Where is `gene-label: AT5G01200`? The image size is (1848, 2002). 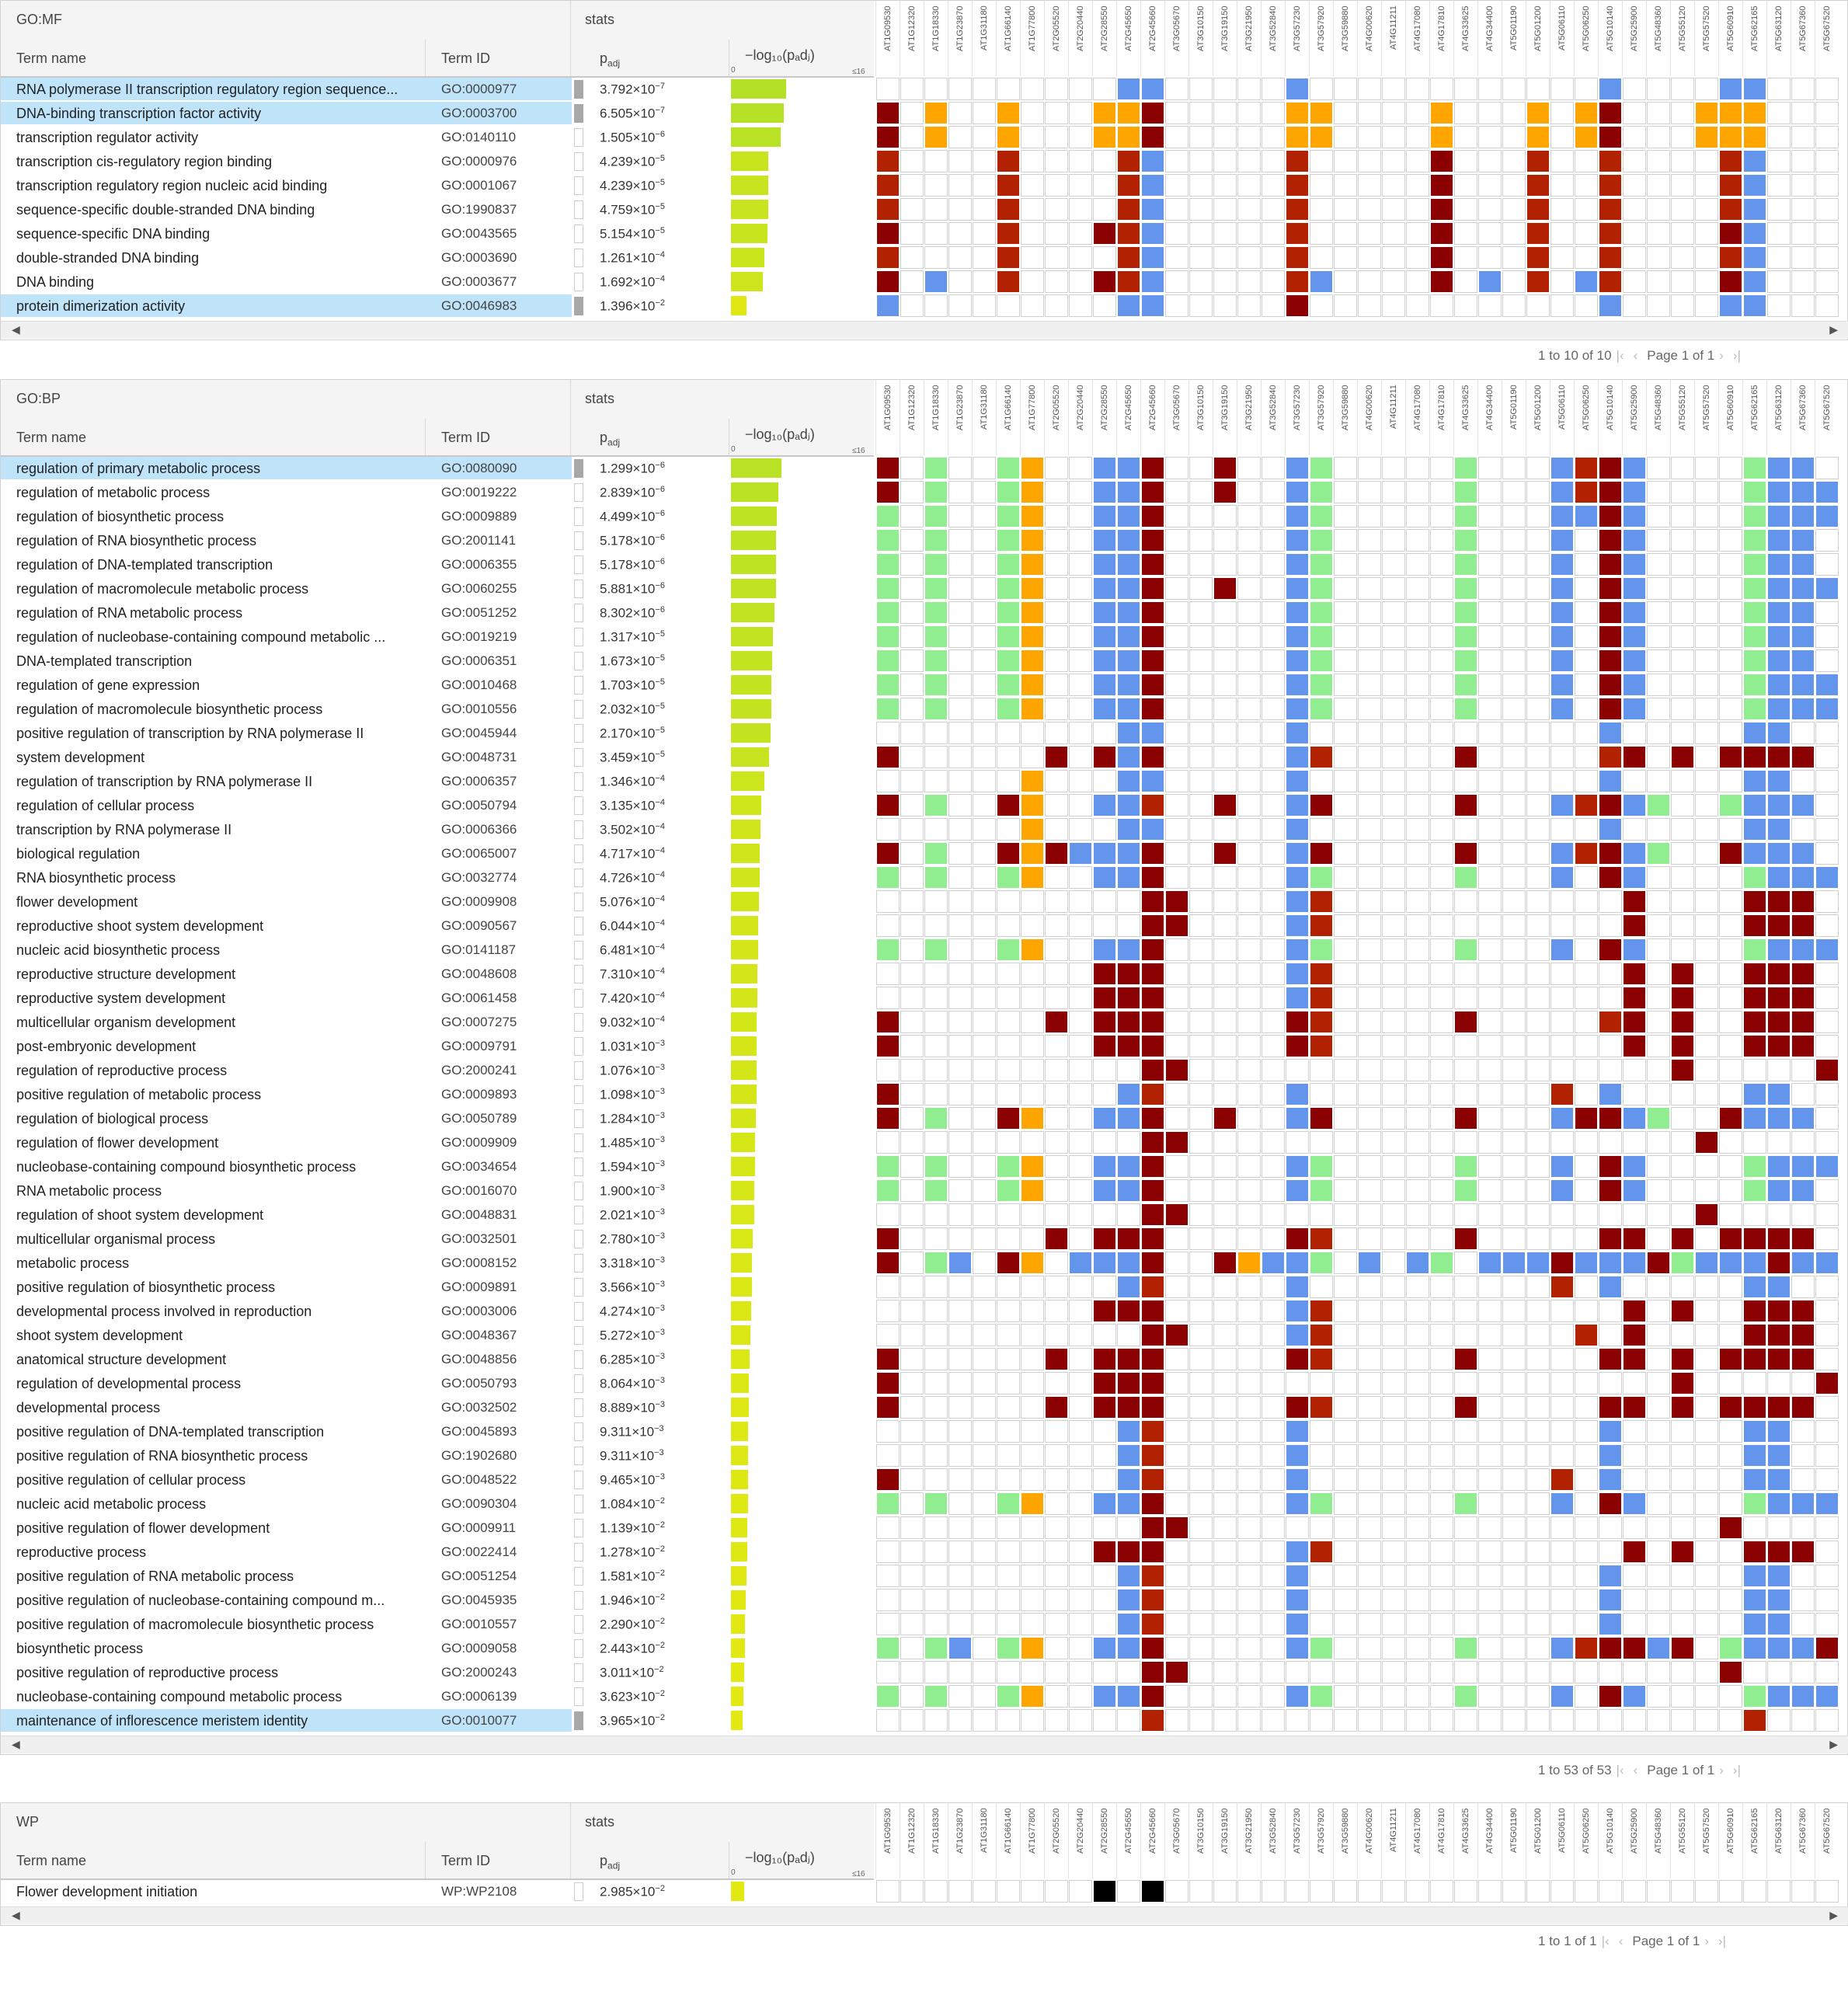 gene-label: AT5G01200 is located at coordinates (1538, 1831).